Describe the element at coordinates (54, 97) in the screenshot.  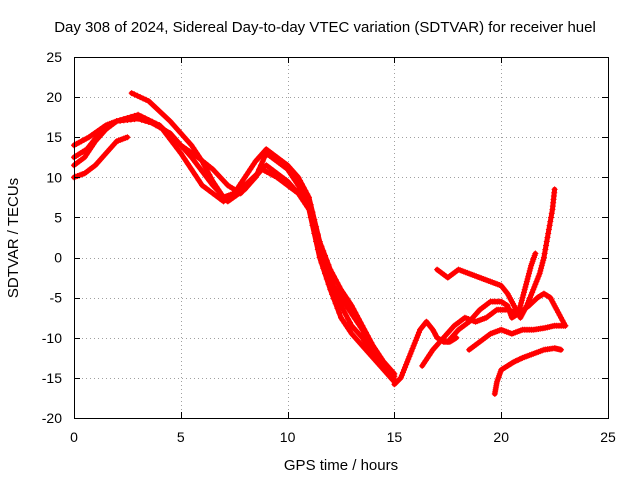
I see `y-tick-label: 20` at that location.